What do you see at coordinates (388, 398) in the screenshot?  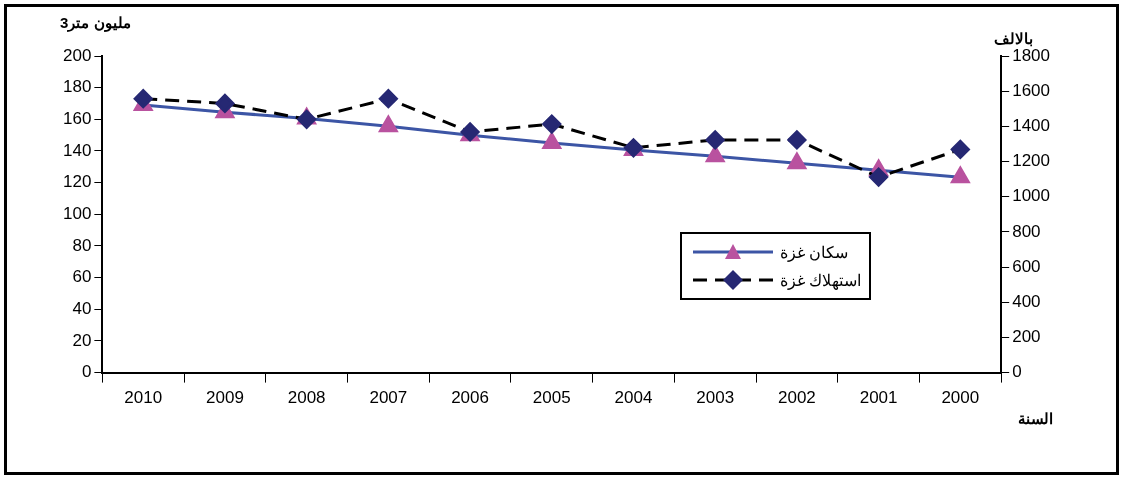 I see `x-tick-label: 2007` at bounding box center [388, 398].